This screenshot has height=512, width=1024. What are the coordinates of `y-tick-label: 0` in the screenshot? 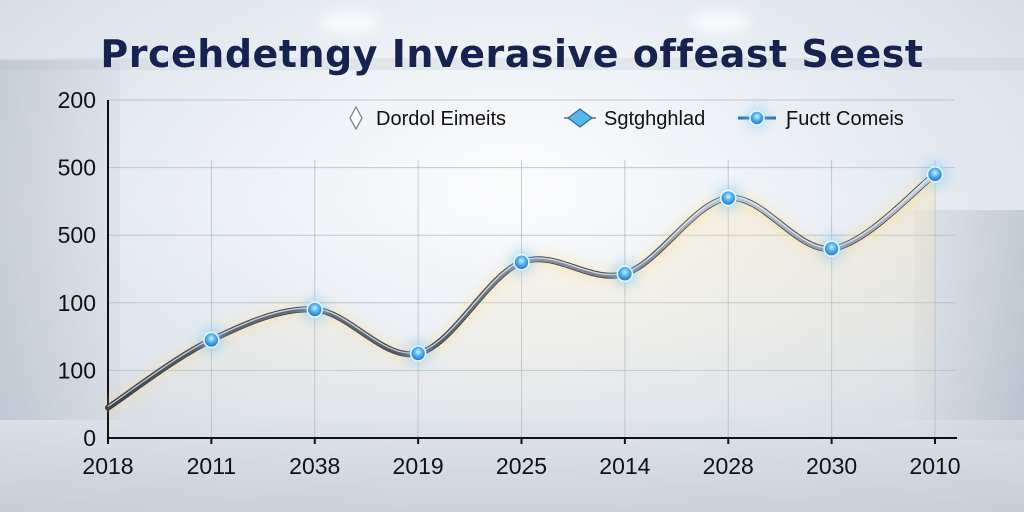 It's located at (89, 438).